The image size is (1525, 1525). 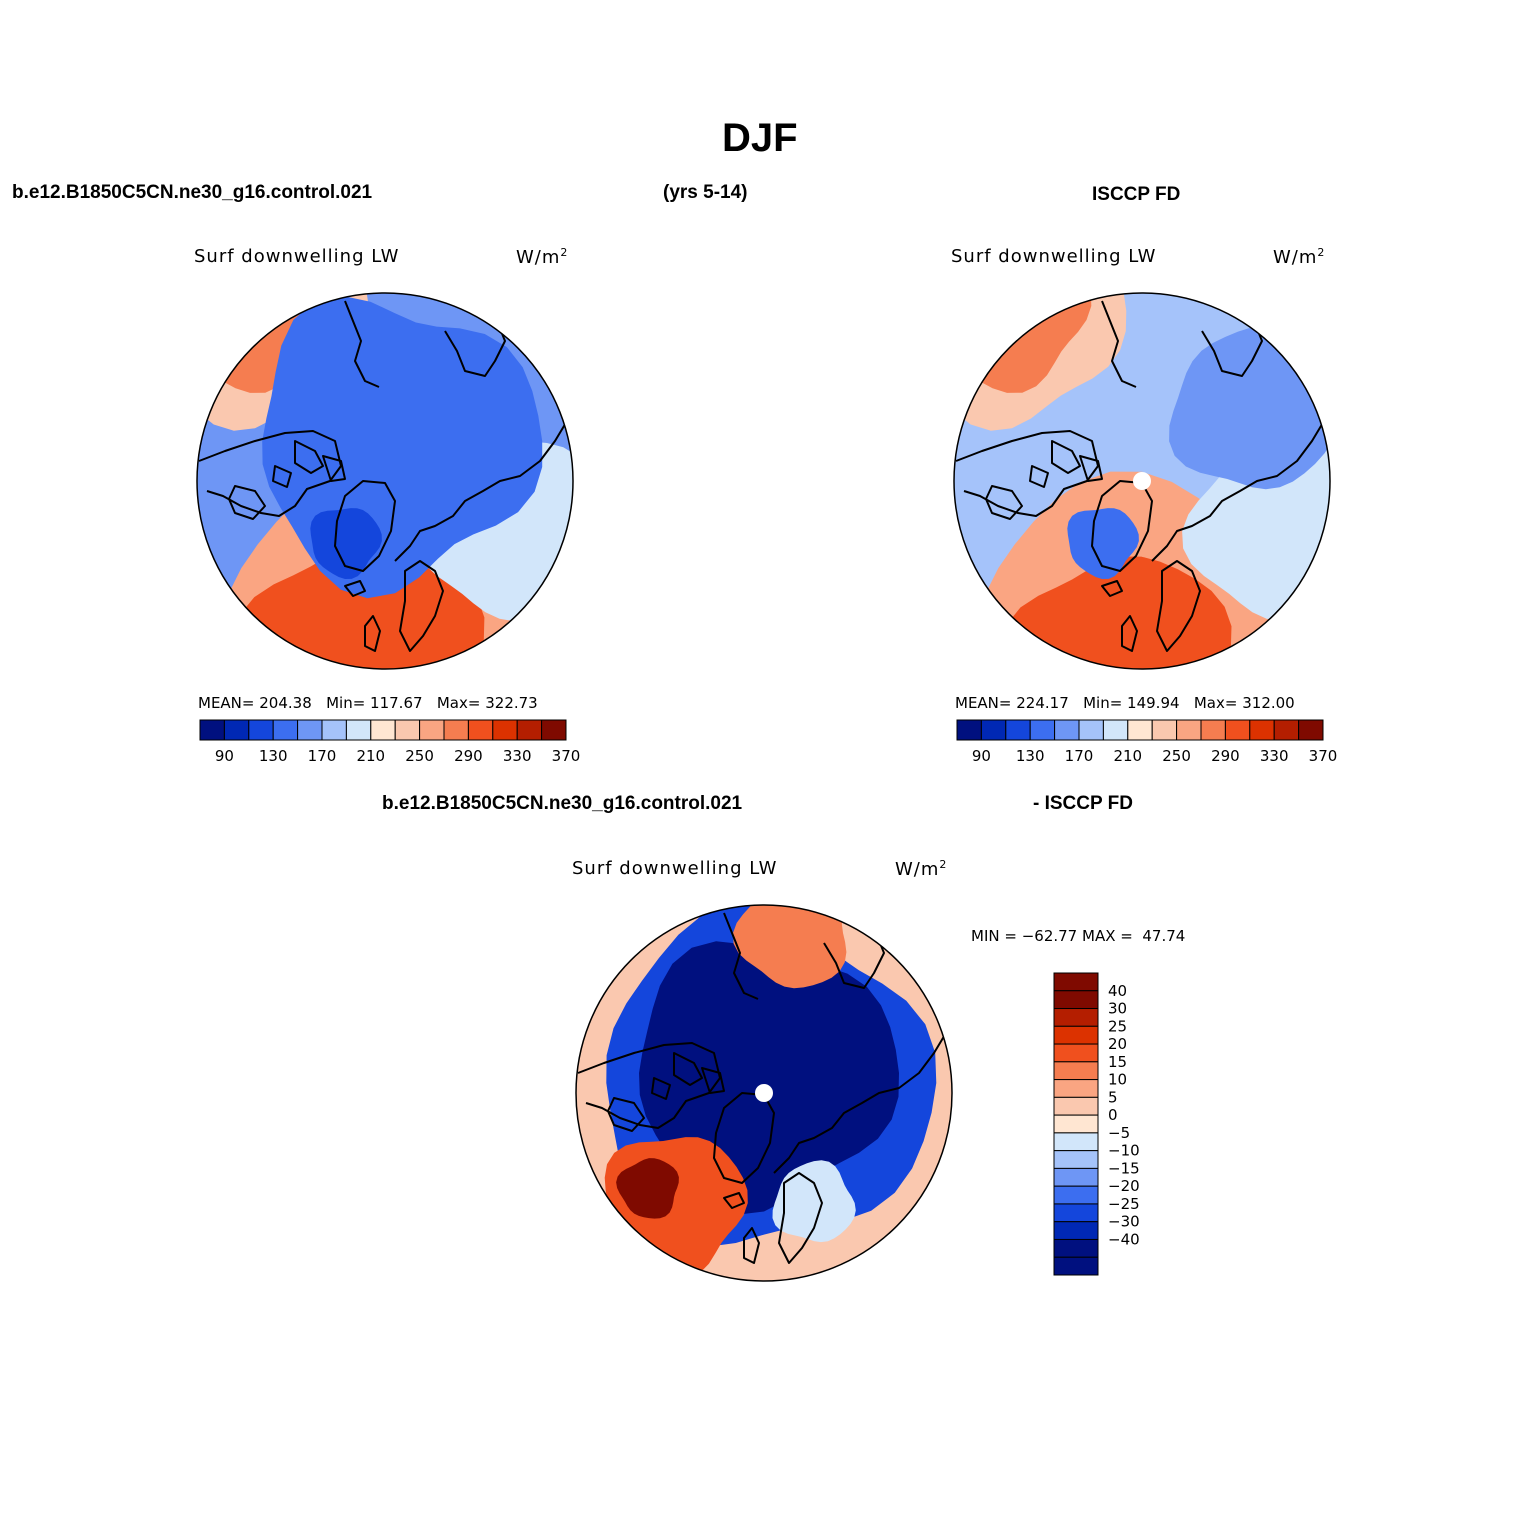 I want to click on diff-units-label: W/m2, so click(x=921, y=869).